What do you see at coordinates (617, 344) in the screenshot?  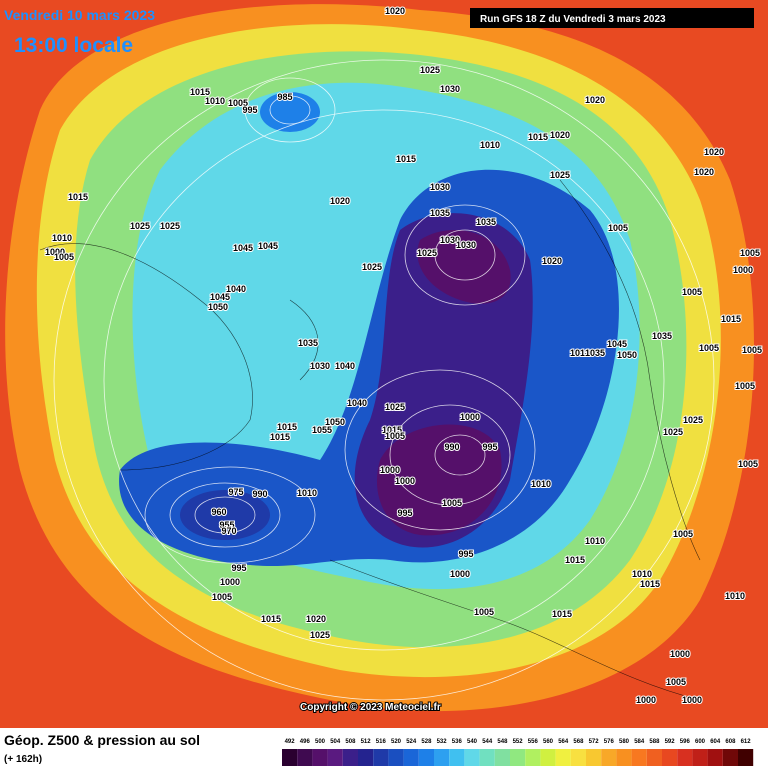 I see `isobar-label: 1045` at bounding box center [617, 344].